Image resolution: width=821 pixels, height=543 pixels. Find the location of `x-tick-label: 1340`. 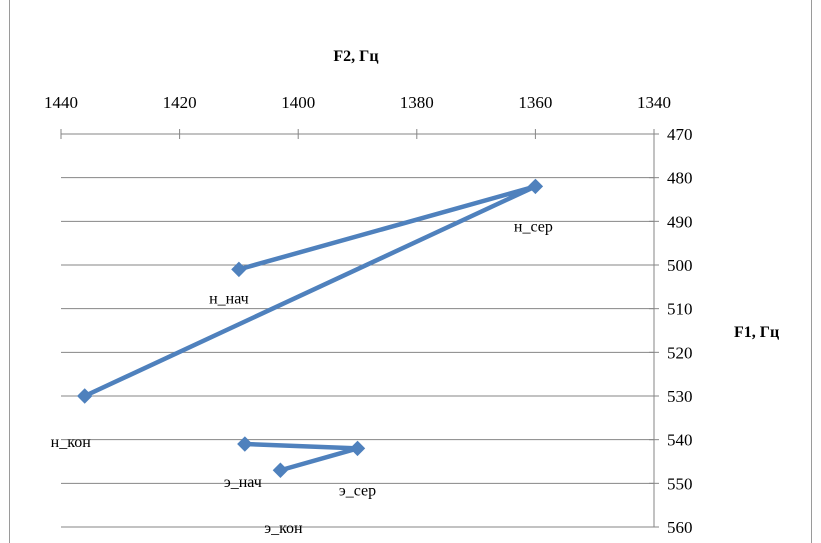

x-tick-label: 1340 is located at coordinates (654, 102).